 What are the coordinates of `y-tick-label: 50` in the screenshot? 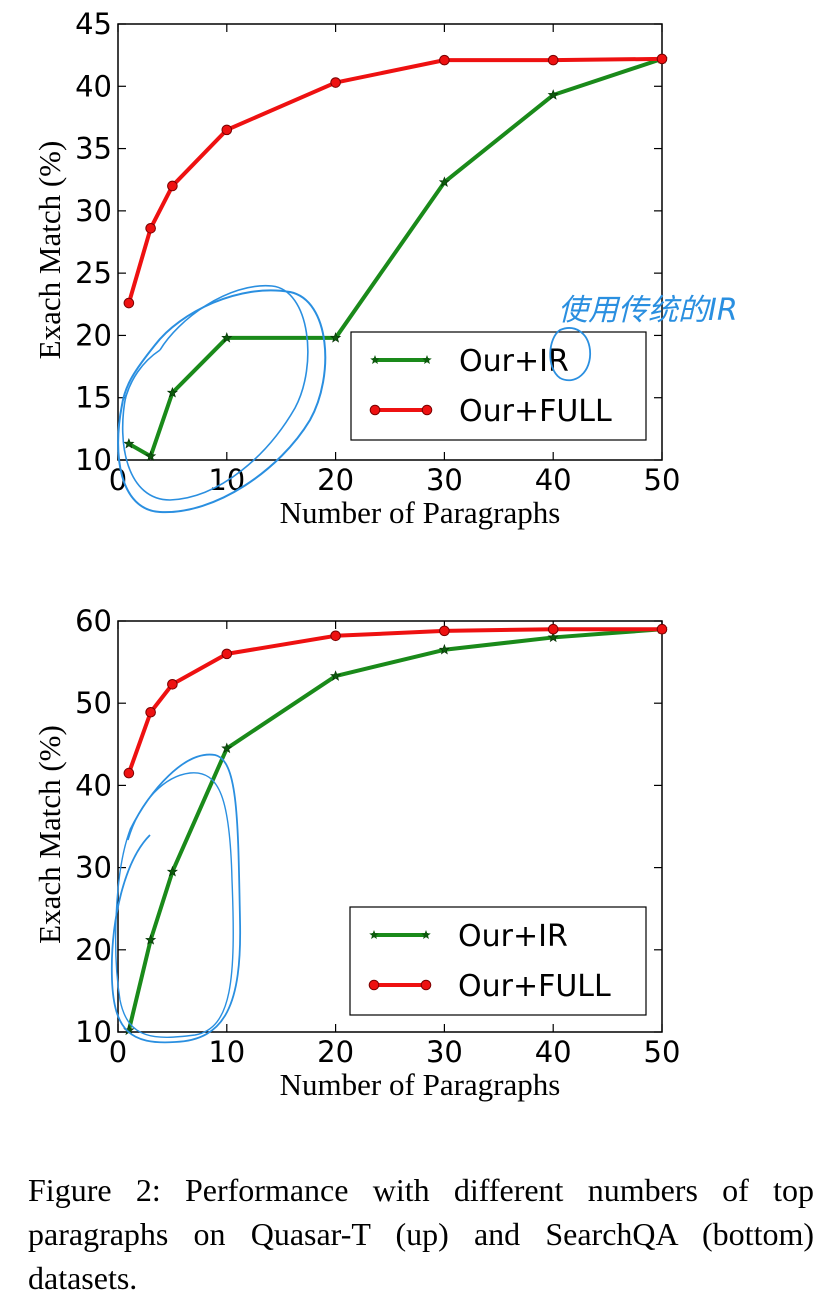 It's located at (93, 703).